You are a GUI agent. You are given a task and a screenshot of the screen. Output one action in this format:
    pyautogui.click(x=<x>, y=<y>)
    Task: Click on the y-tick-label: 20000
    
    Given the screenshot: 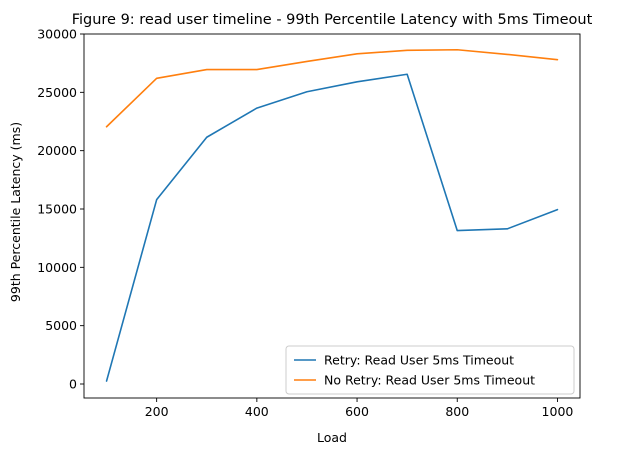 What is the action you would take?
    pyautogui.click(x=57, y=150)
    